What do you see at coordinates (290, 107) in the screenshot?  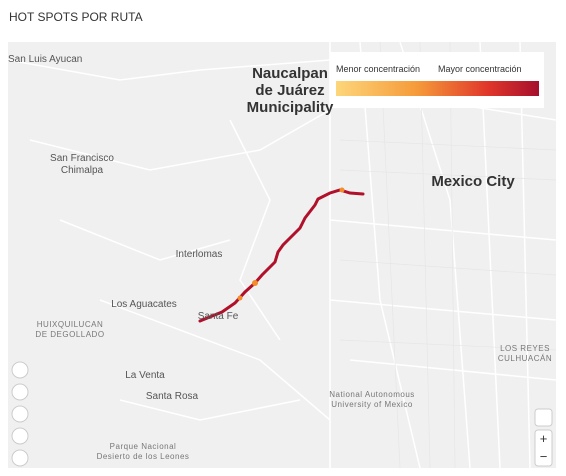 I see `map-label: Municipality` at bounding box center [290, 107].